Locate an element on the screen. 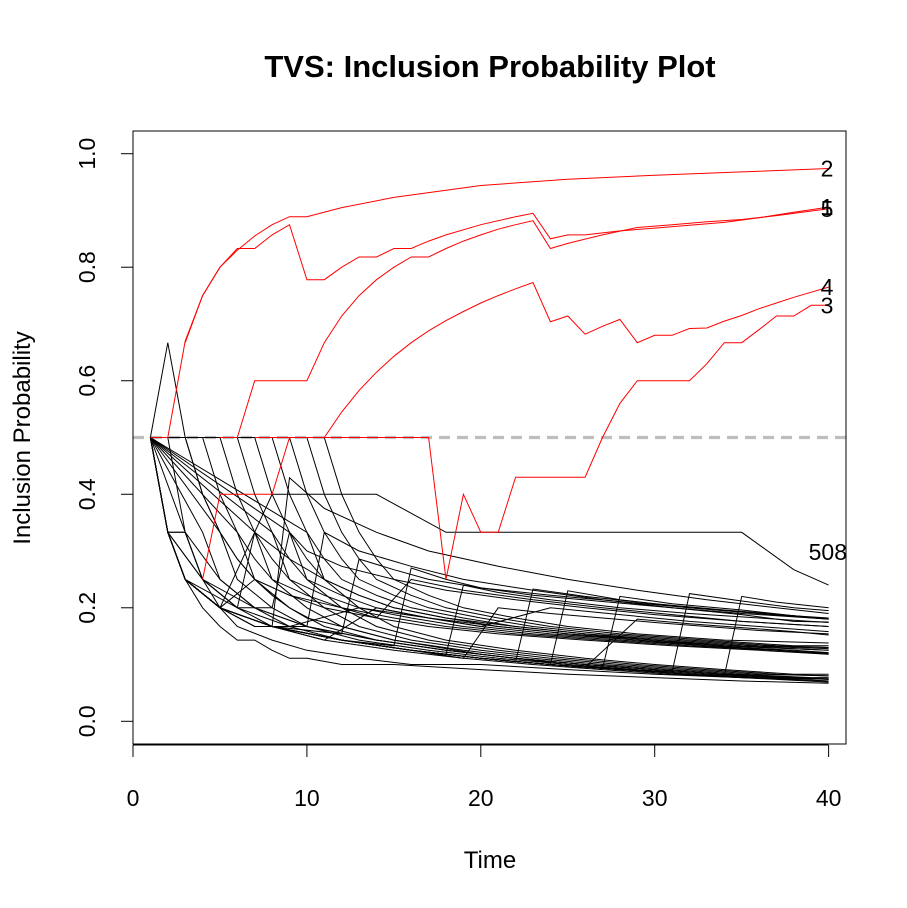  x-axis-label: Time is located at coordinates (490, 860).